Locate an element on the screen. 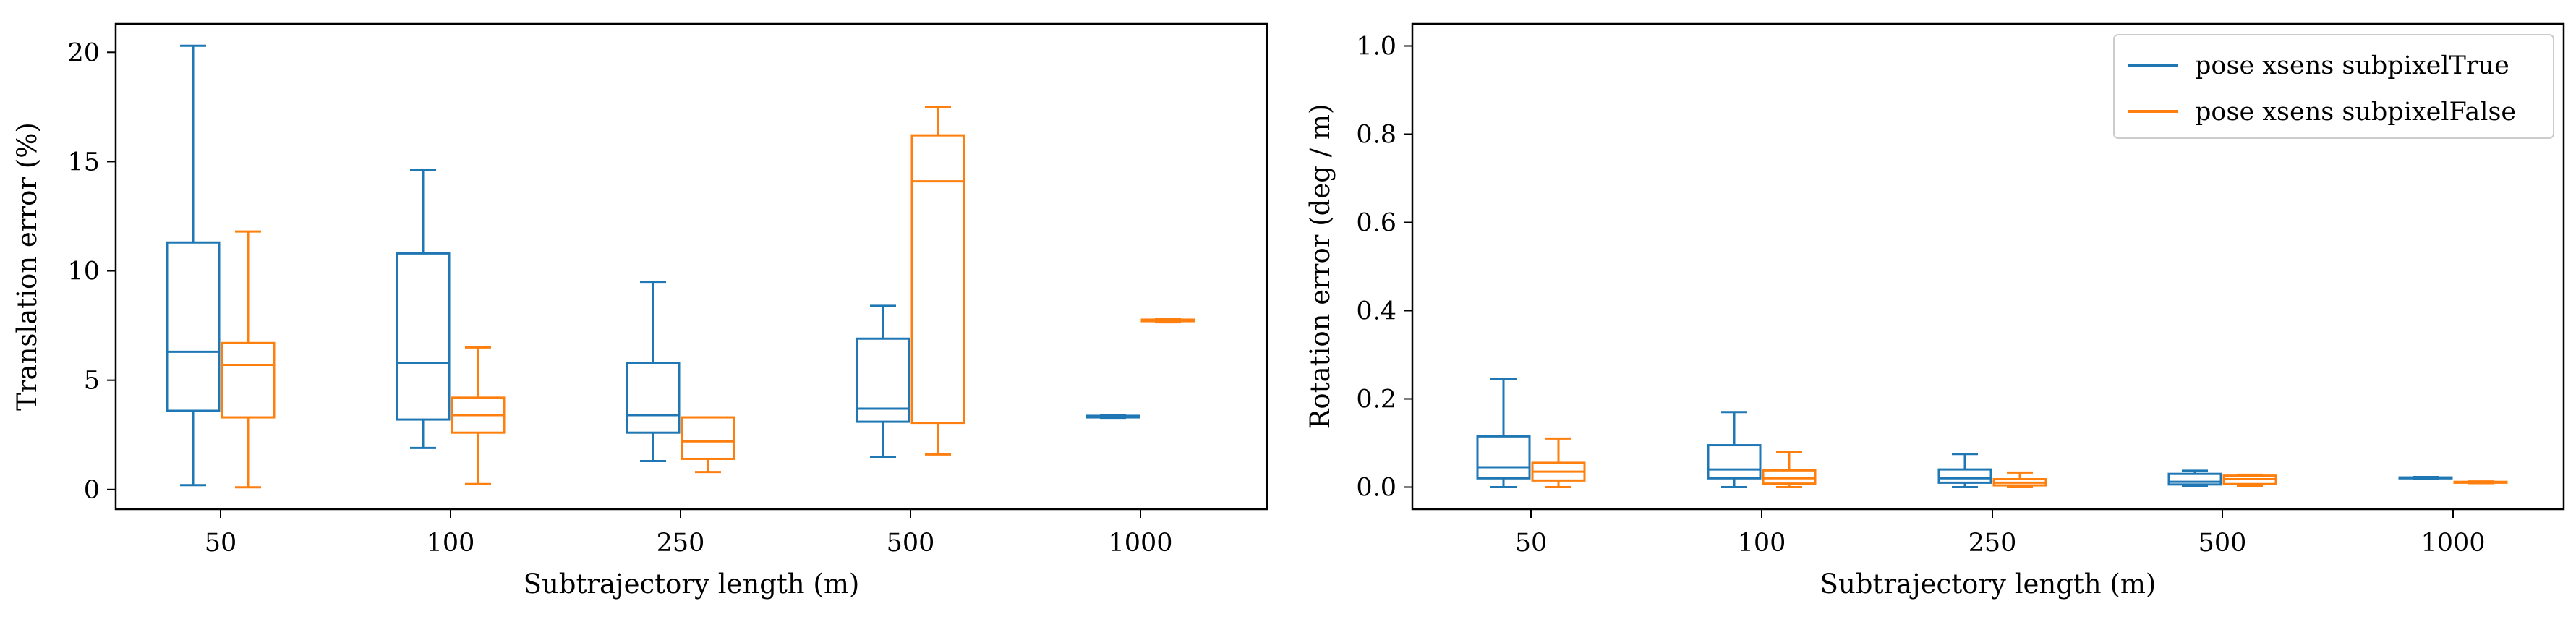 The image size is (2576, 622). y-tick-label: 0 is located at coordinates (92, 490).